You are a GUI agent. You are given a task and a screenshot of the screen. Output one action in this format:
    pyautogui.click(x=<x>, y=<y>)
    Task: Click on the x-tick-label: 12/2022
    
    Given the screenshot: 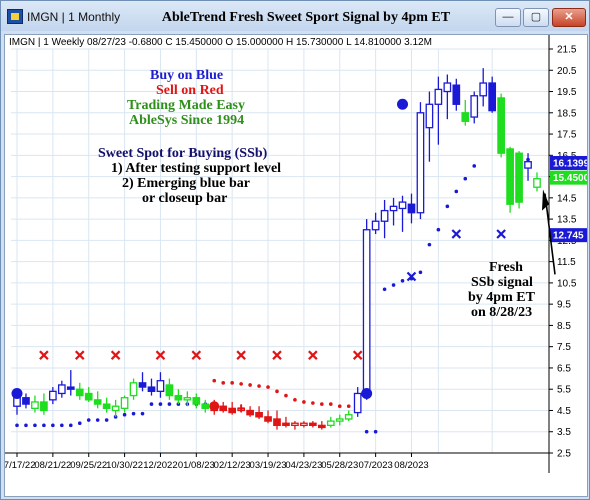 What is the action you would take?
    pyautogui.click(x=160, y=465)
    